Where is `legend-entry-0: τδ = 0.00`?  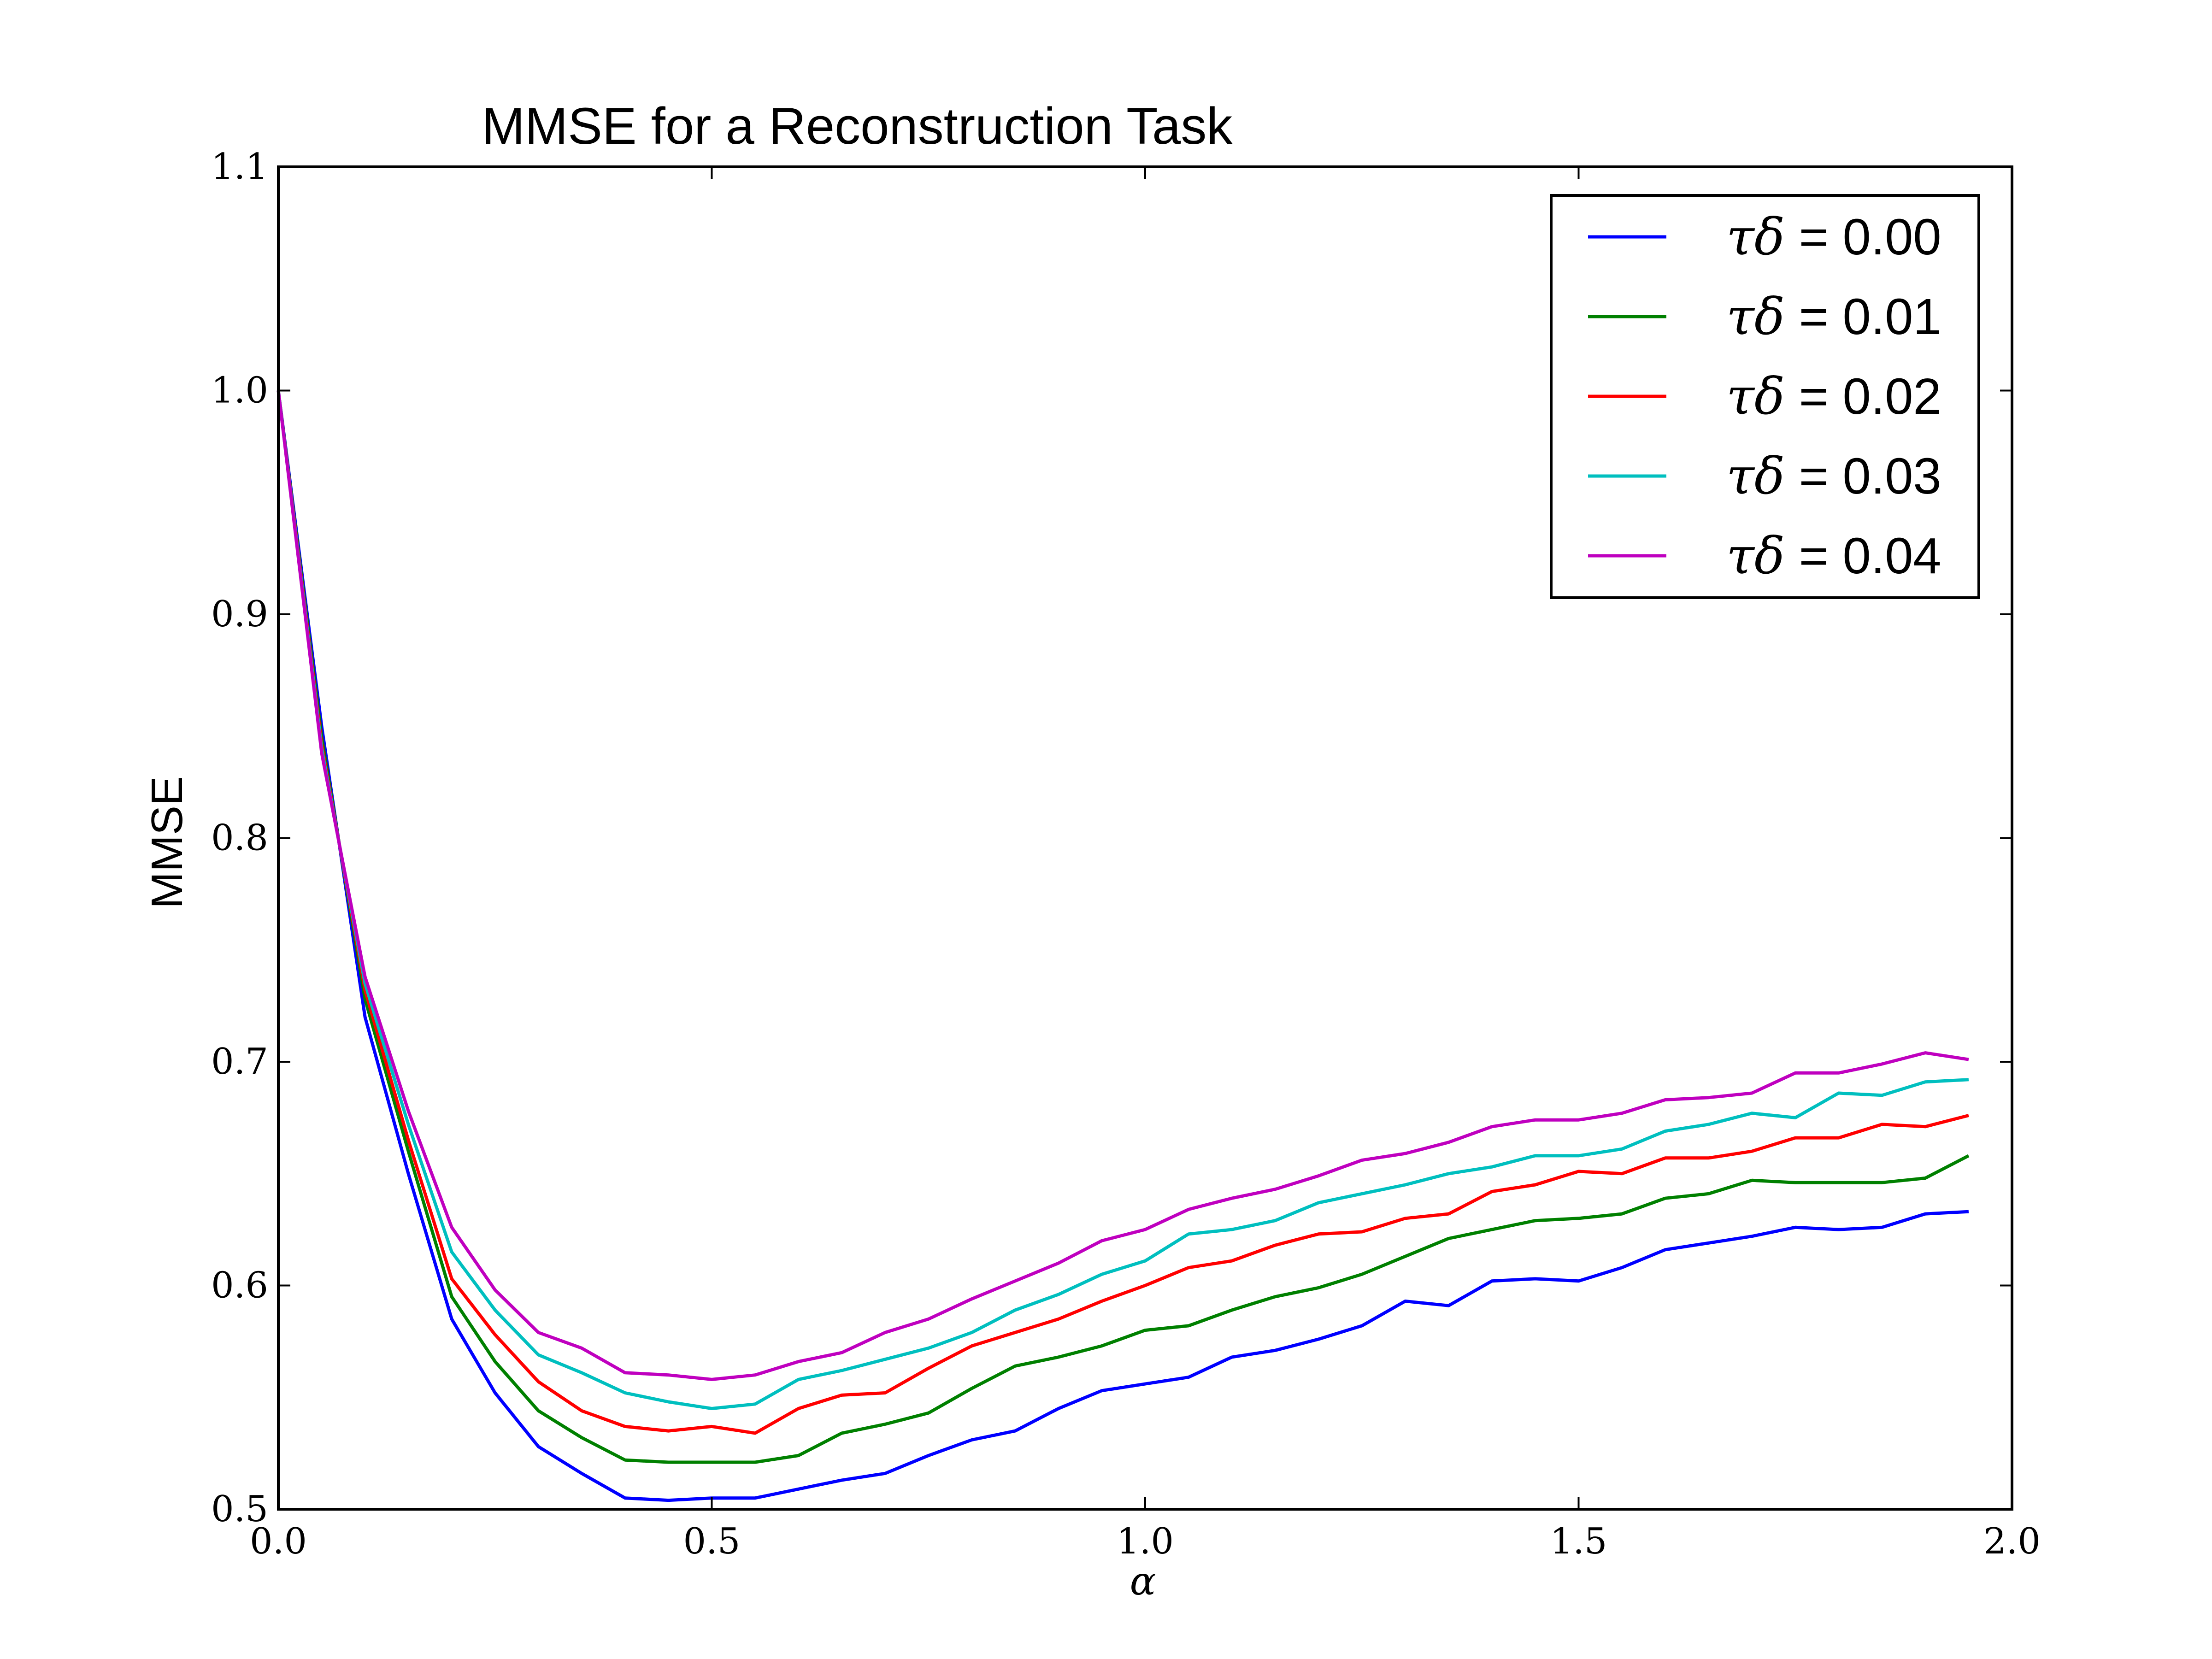
legend-entry-0: τδ = 0.00 is located at coordinates (1833, 236).